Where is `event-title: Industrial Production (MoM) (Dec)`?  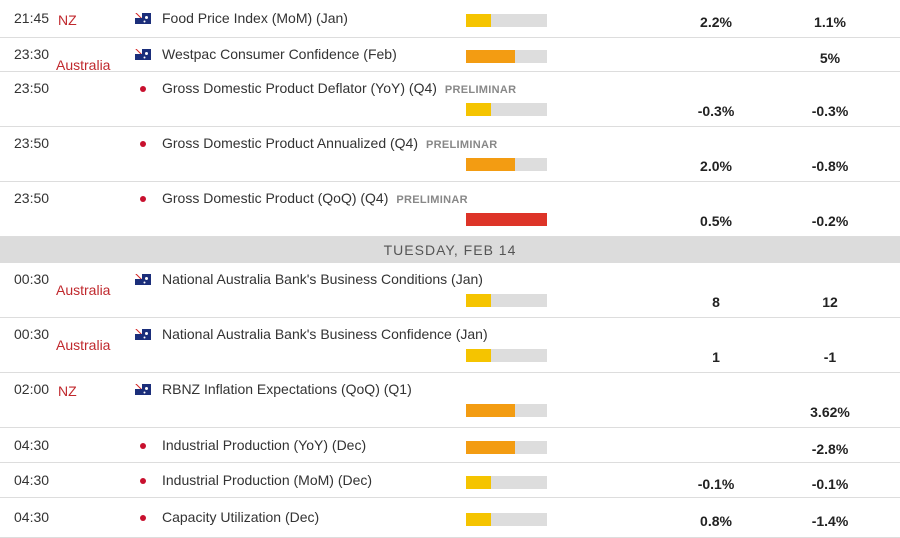
event-title: Industrial Production (MoM) (Dec) is located at coordinates (267, 480).